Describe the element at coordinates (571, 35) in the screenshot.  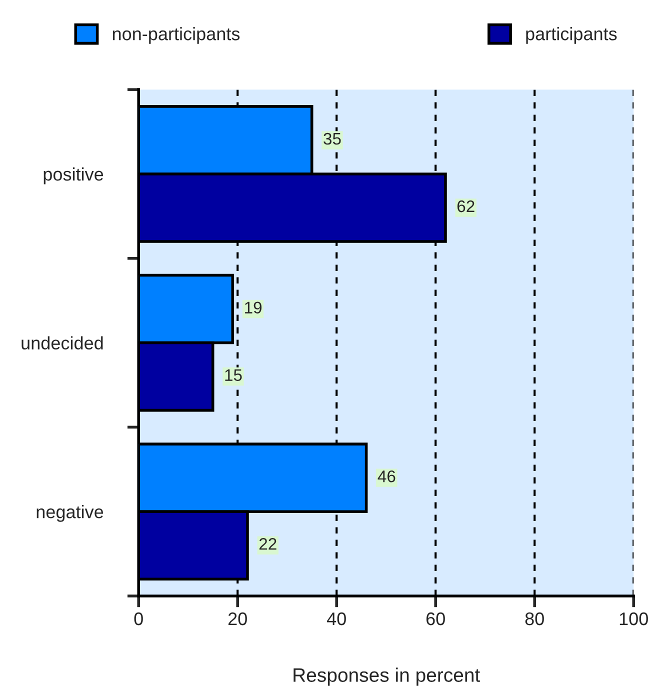
I see `legend-label: participants` at that location.